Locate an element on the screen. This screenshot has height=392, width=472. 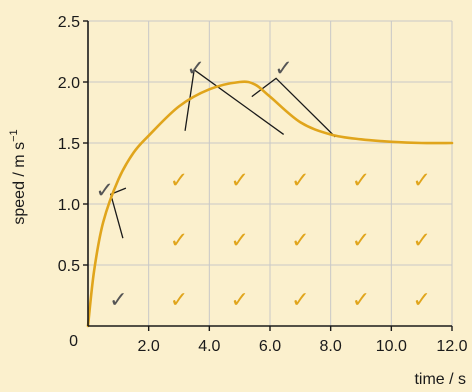
x-tick-label: 4.0 is located at coordinates (209, 346).